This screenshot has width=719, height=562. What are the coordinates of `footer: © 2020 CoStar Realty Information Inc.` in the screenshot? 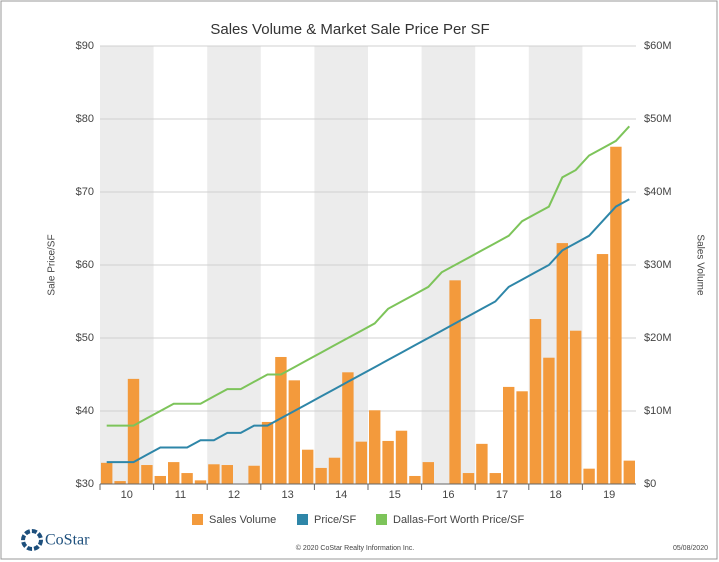 It's located at (355, 548).